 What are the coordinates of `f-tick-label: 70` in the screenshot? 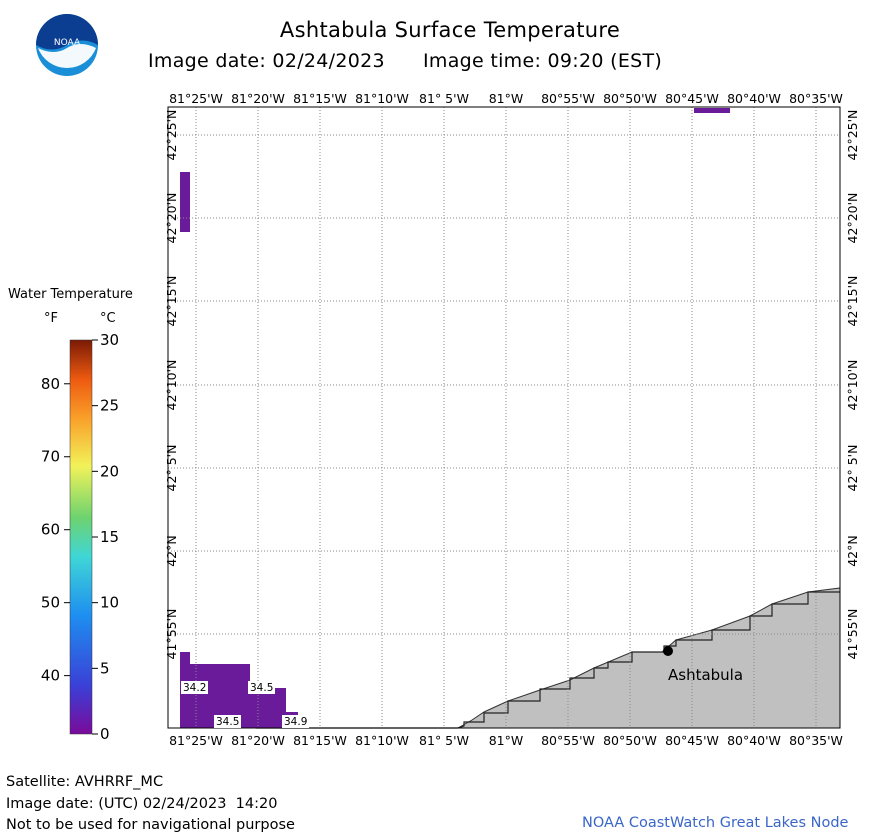 It's located at (50, 457).